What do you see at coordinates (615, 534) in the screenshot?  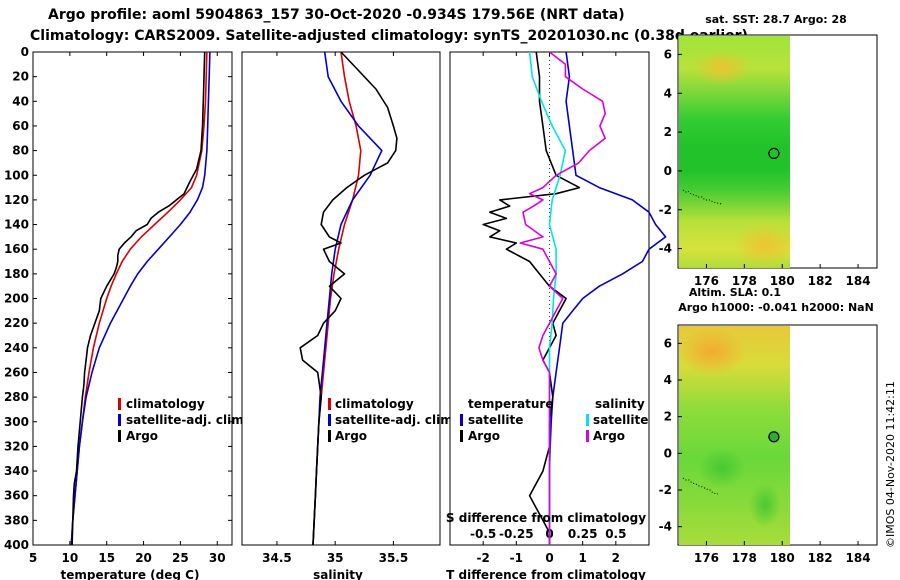 I see `s-diff-tick-0-5: 0.5` at bounding box center [615, 534].